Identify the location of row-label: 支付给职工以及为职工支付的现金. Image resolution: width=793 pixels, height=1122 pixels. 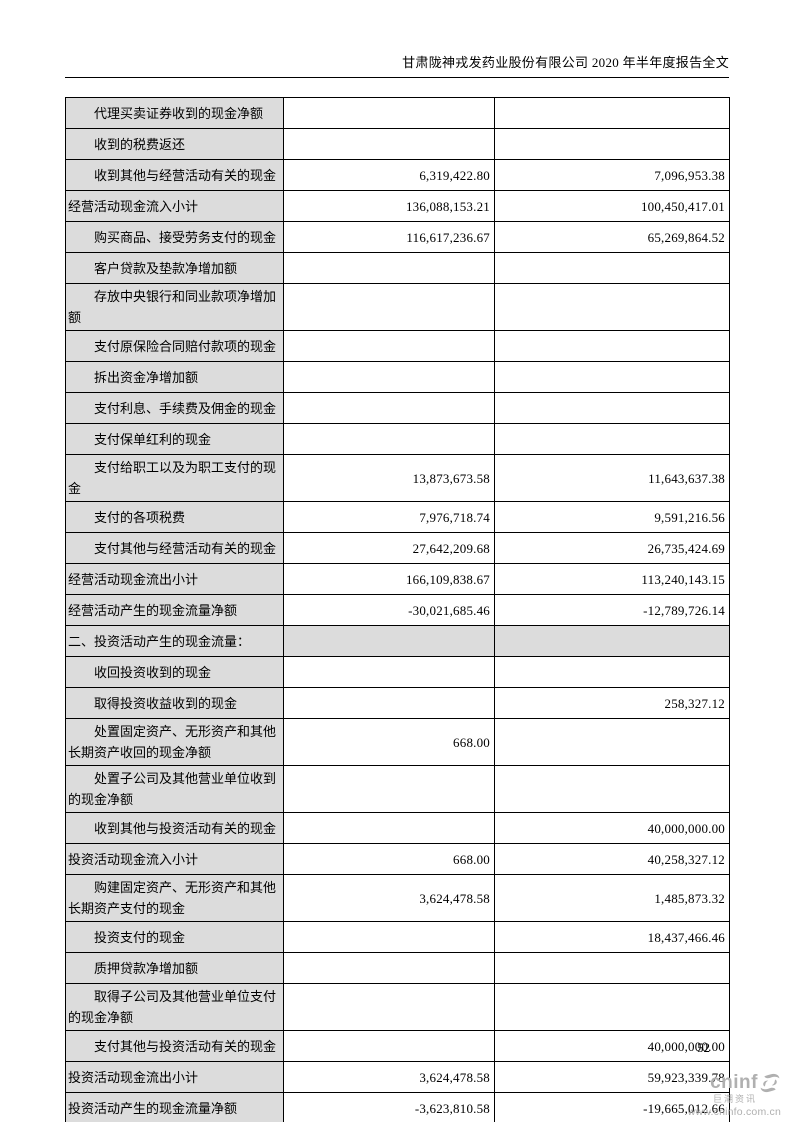
(174, 478).